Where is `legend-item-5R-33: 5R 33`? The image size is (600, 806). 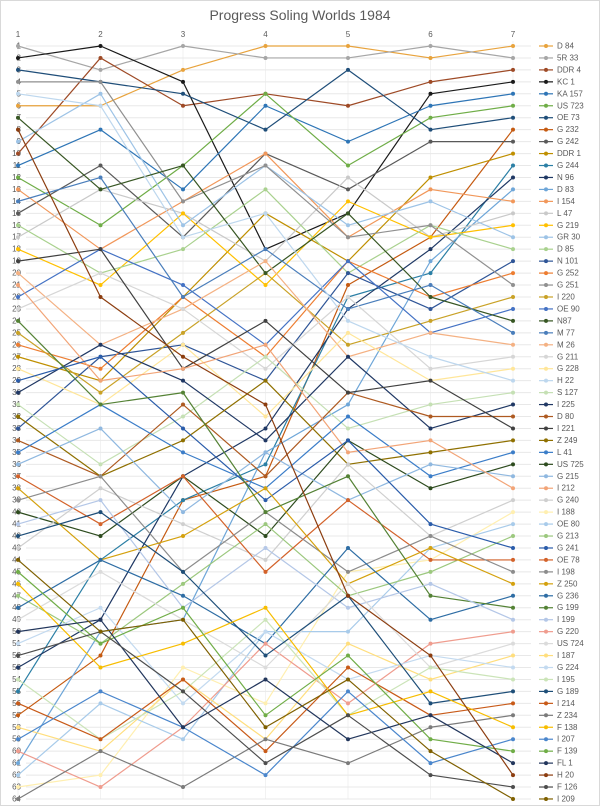 legend-item-5R-33: 5R 33 is located at coordinates (559, 57).